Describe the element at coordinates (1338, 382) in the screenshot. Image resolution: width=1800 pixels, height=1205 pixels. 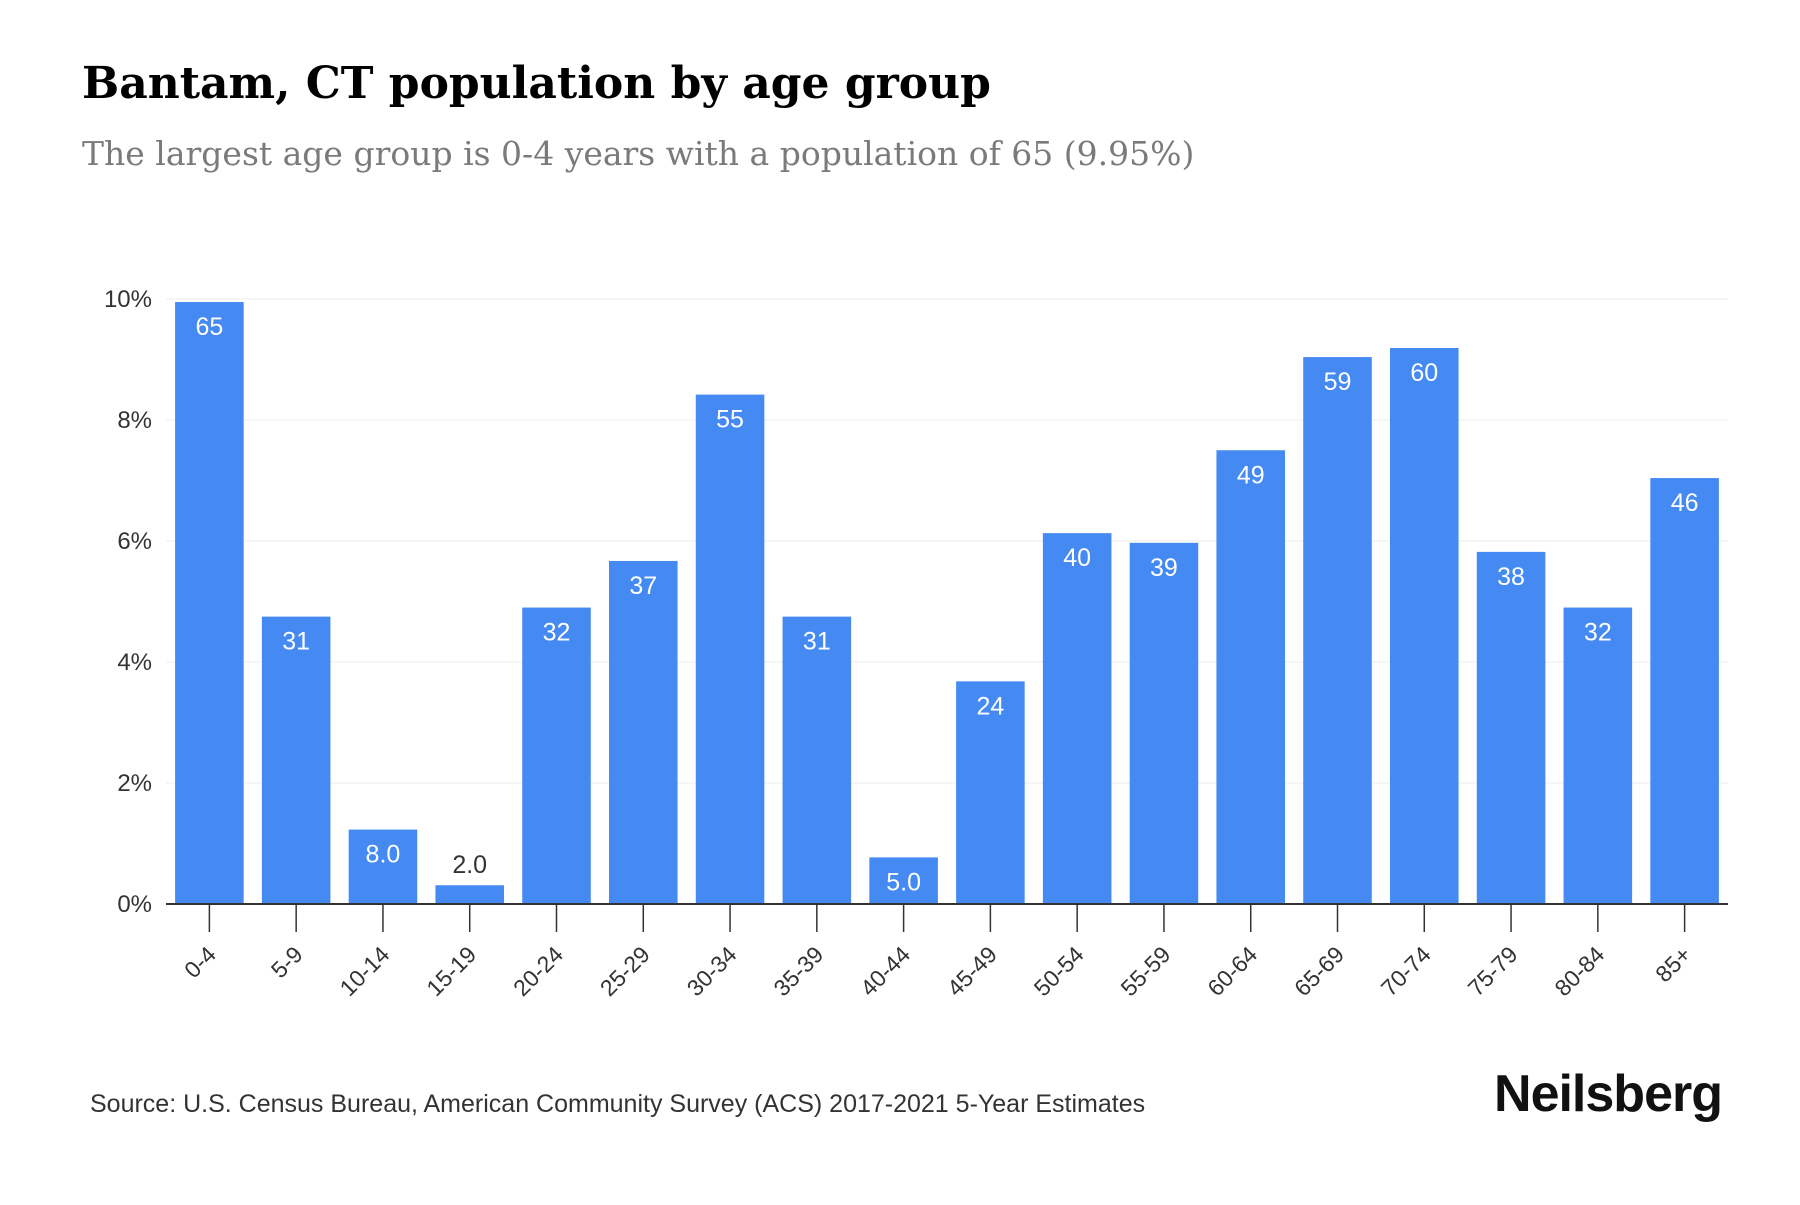
I see `bar-value-label: 59` at that location.